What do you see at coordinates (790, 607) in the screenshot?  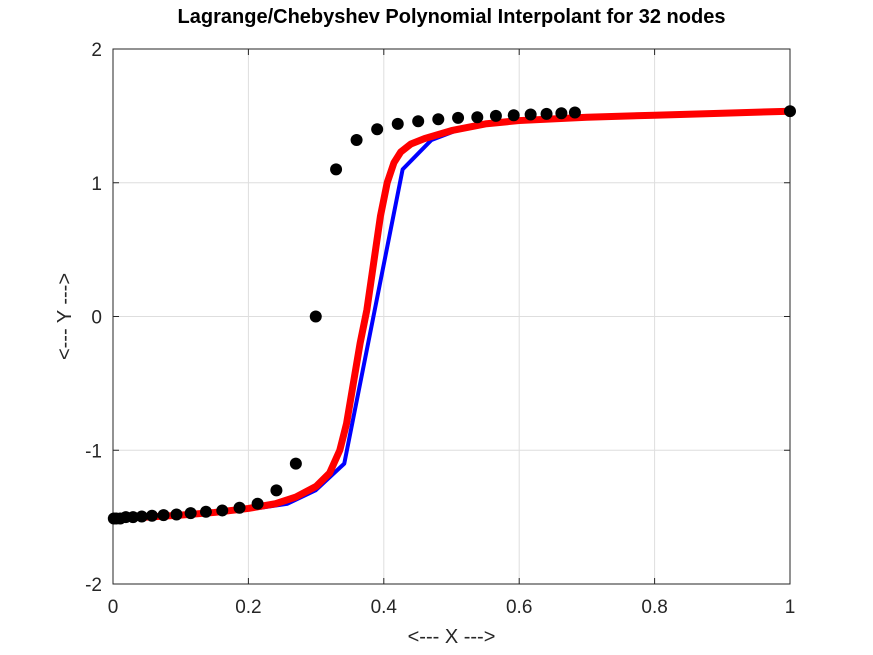 I see `x-tick-label: 1` at bounding box center [790, 607].